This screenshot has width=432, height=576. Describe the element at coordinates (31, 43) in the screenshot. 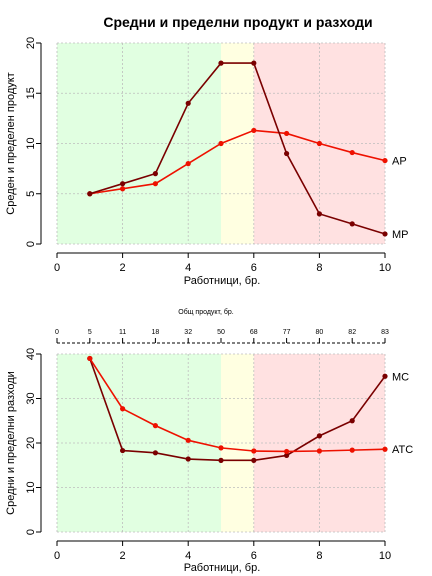

I see `y-tick-label-4: 20` at that location.